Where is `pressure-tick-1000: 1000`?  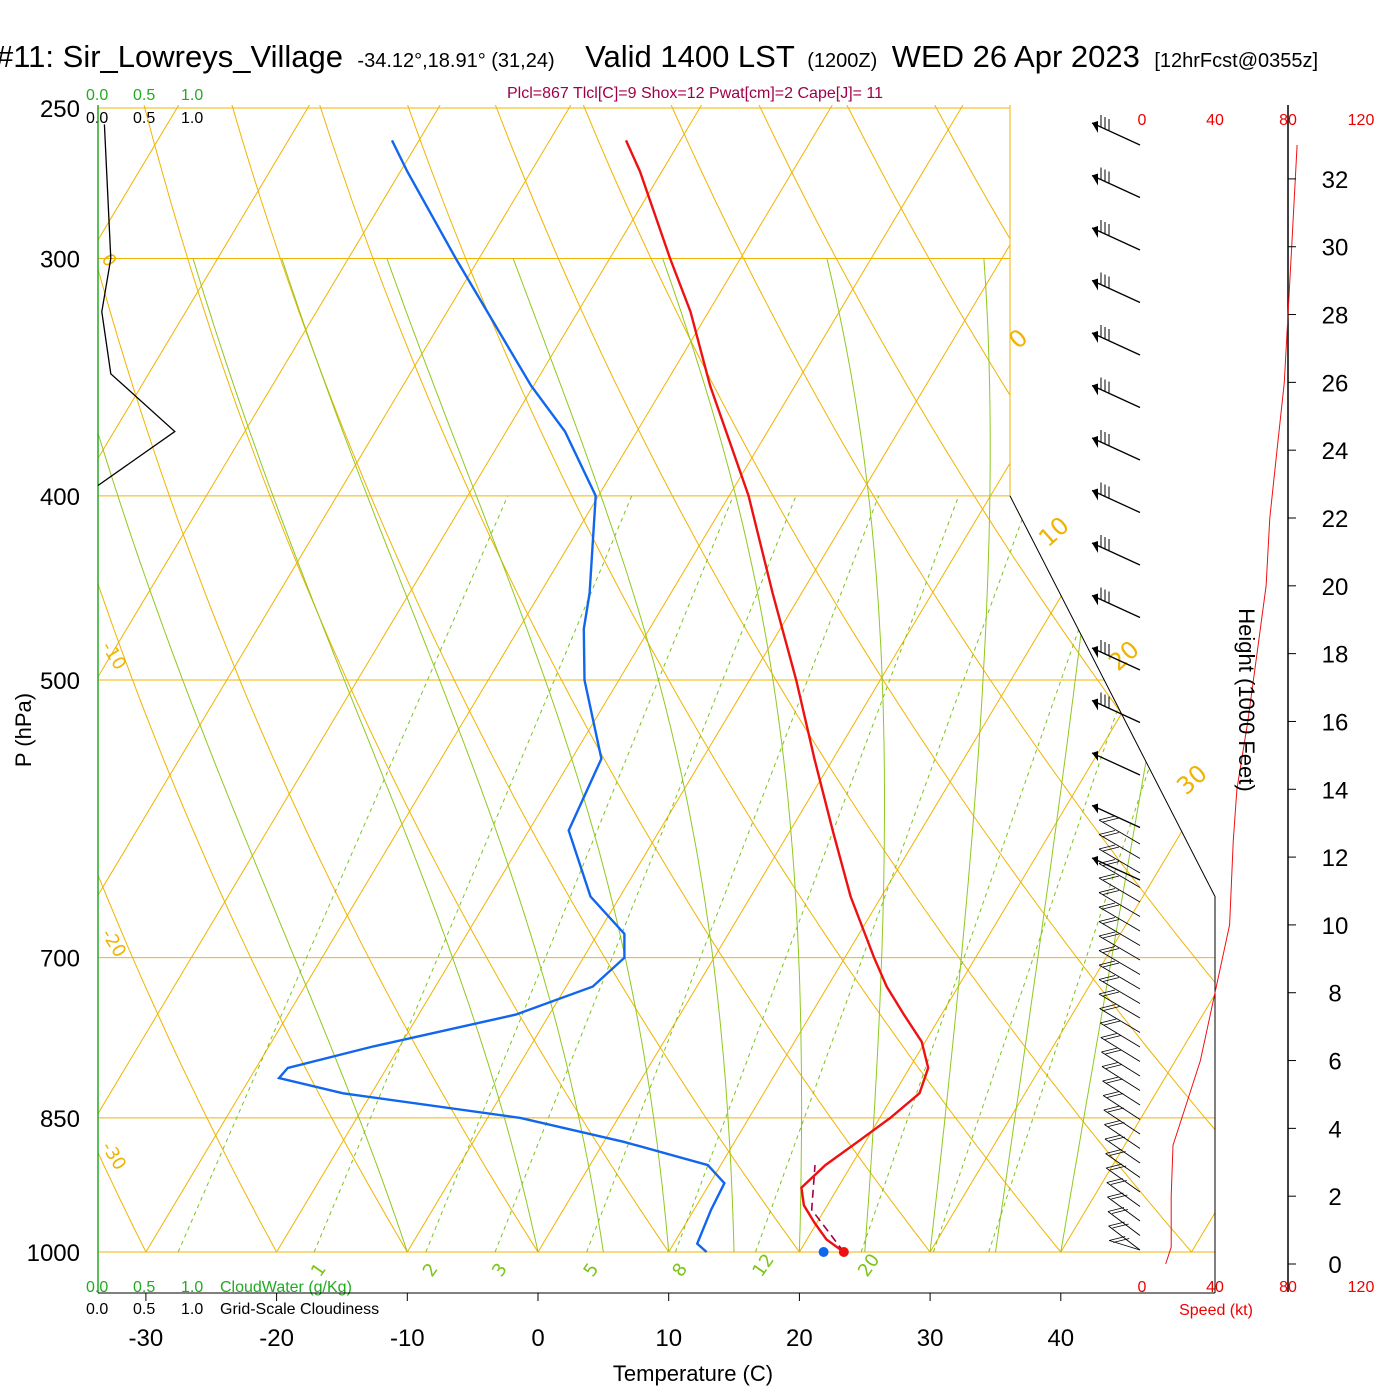
pressure-tick-1000: 1000 is located at coordinates (53, 1253).